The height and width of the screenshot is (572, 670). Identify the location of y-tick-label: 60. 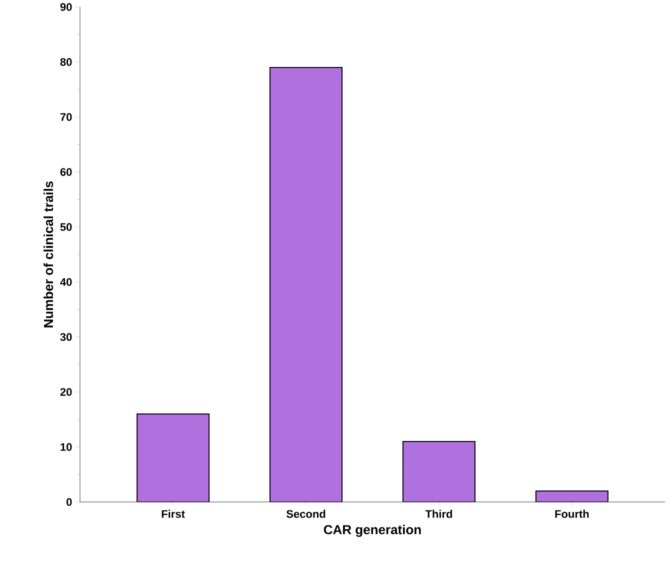
(66, 172).